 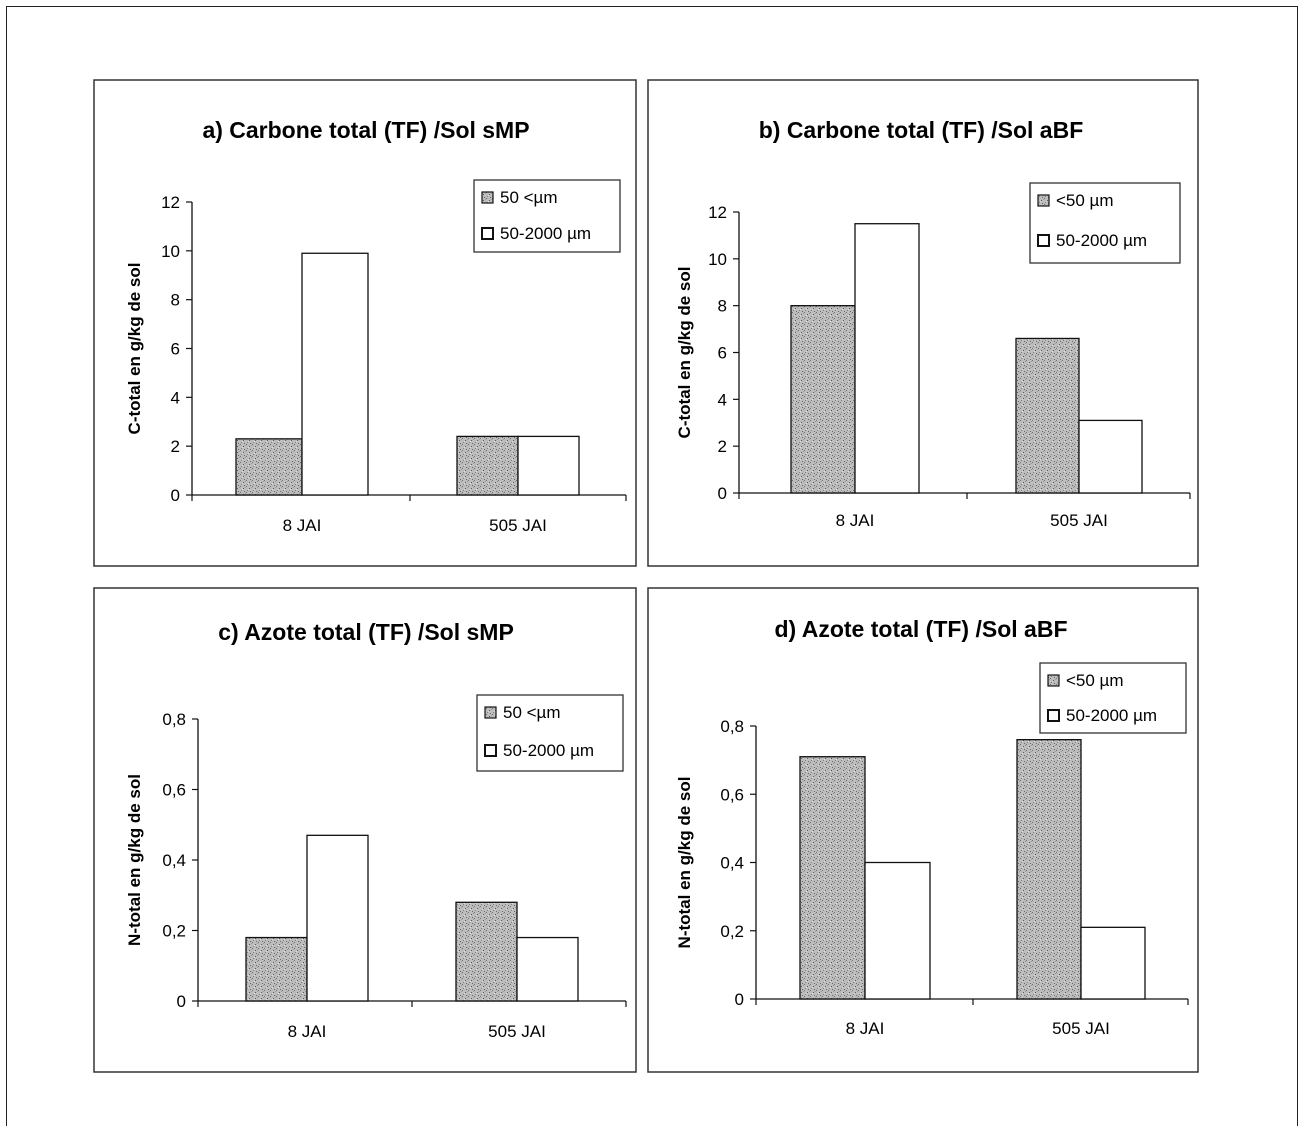 What do you see at coordinates (732, 931) in the screenshot?
I see `panel-d-y-tick-label: 0,2` at bounding box center [732, 931].